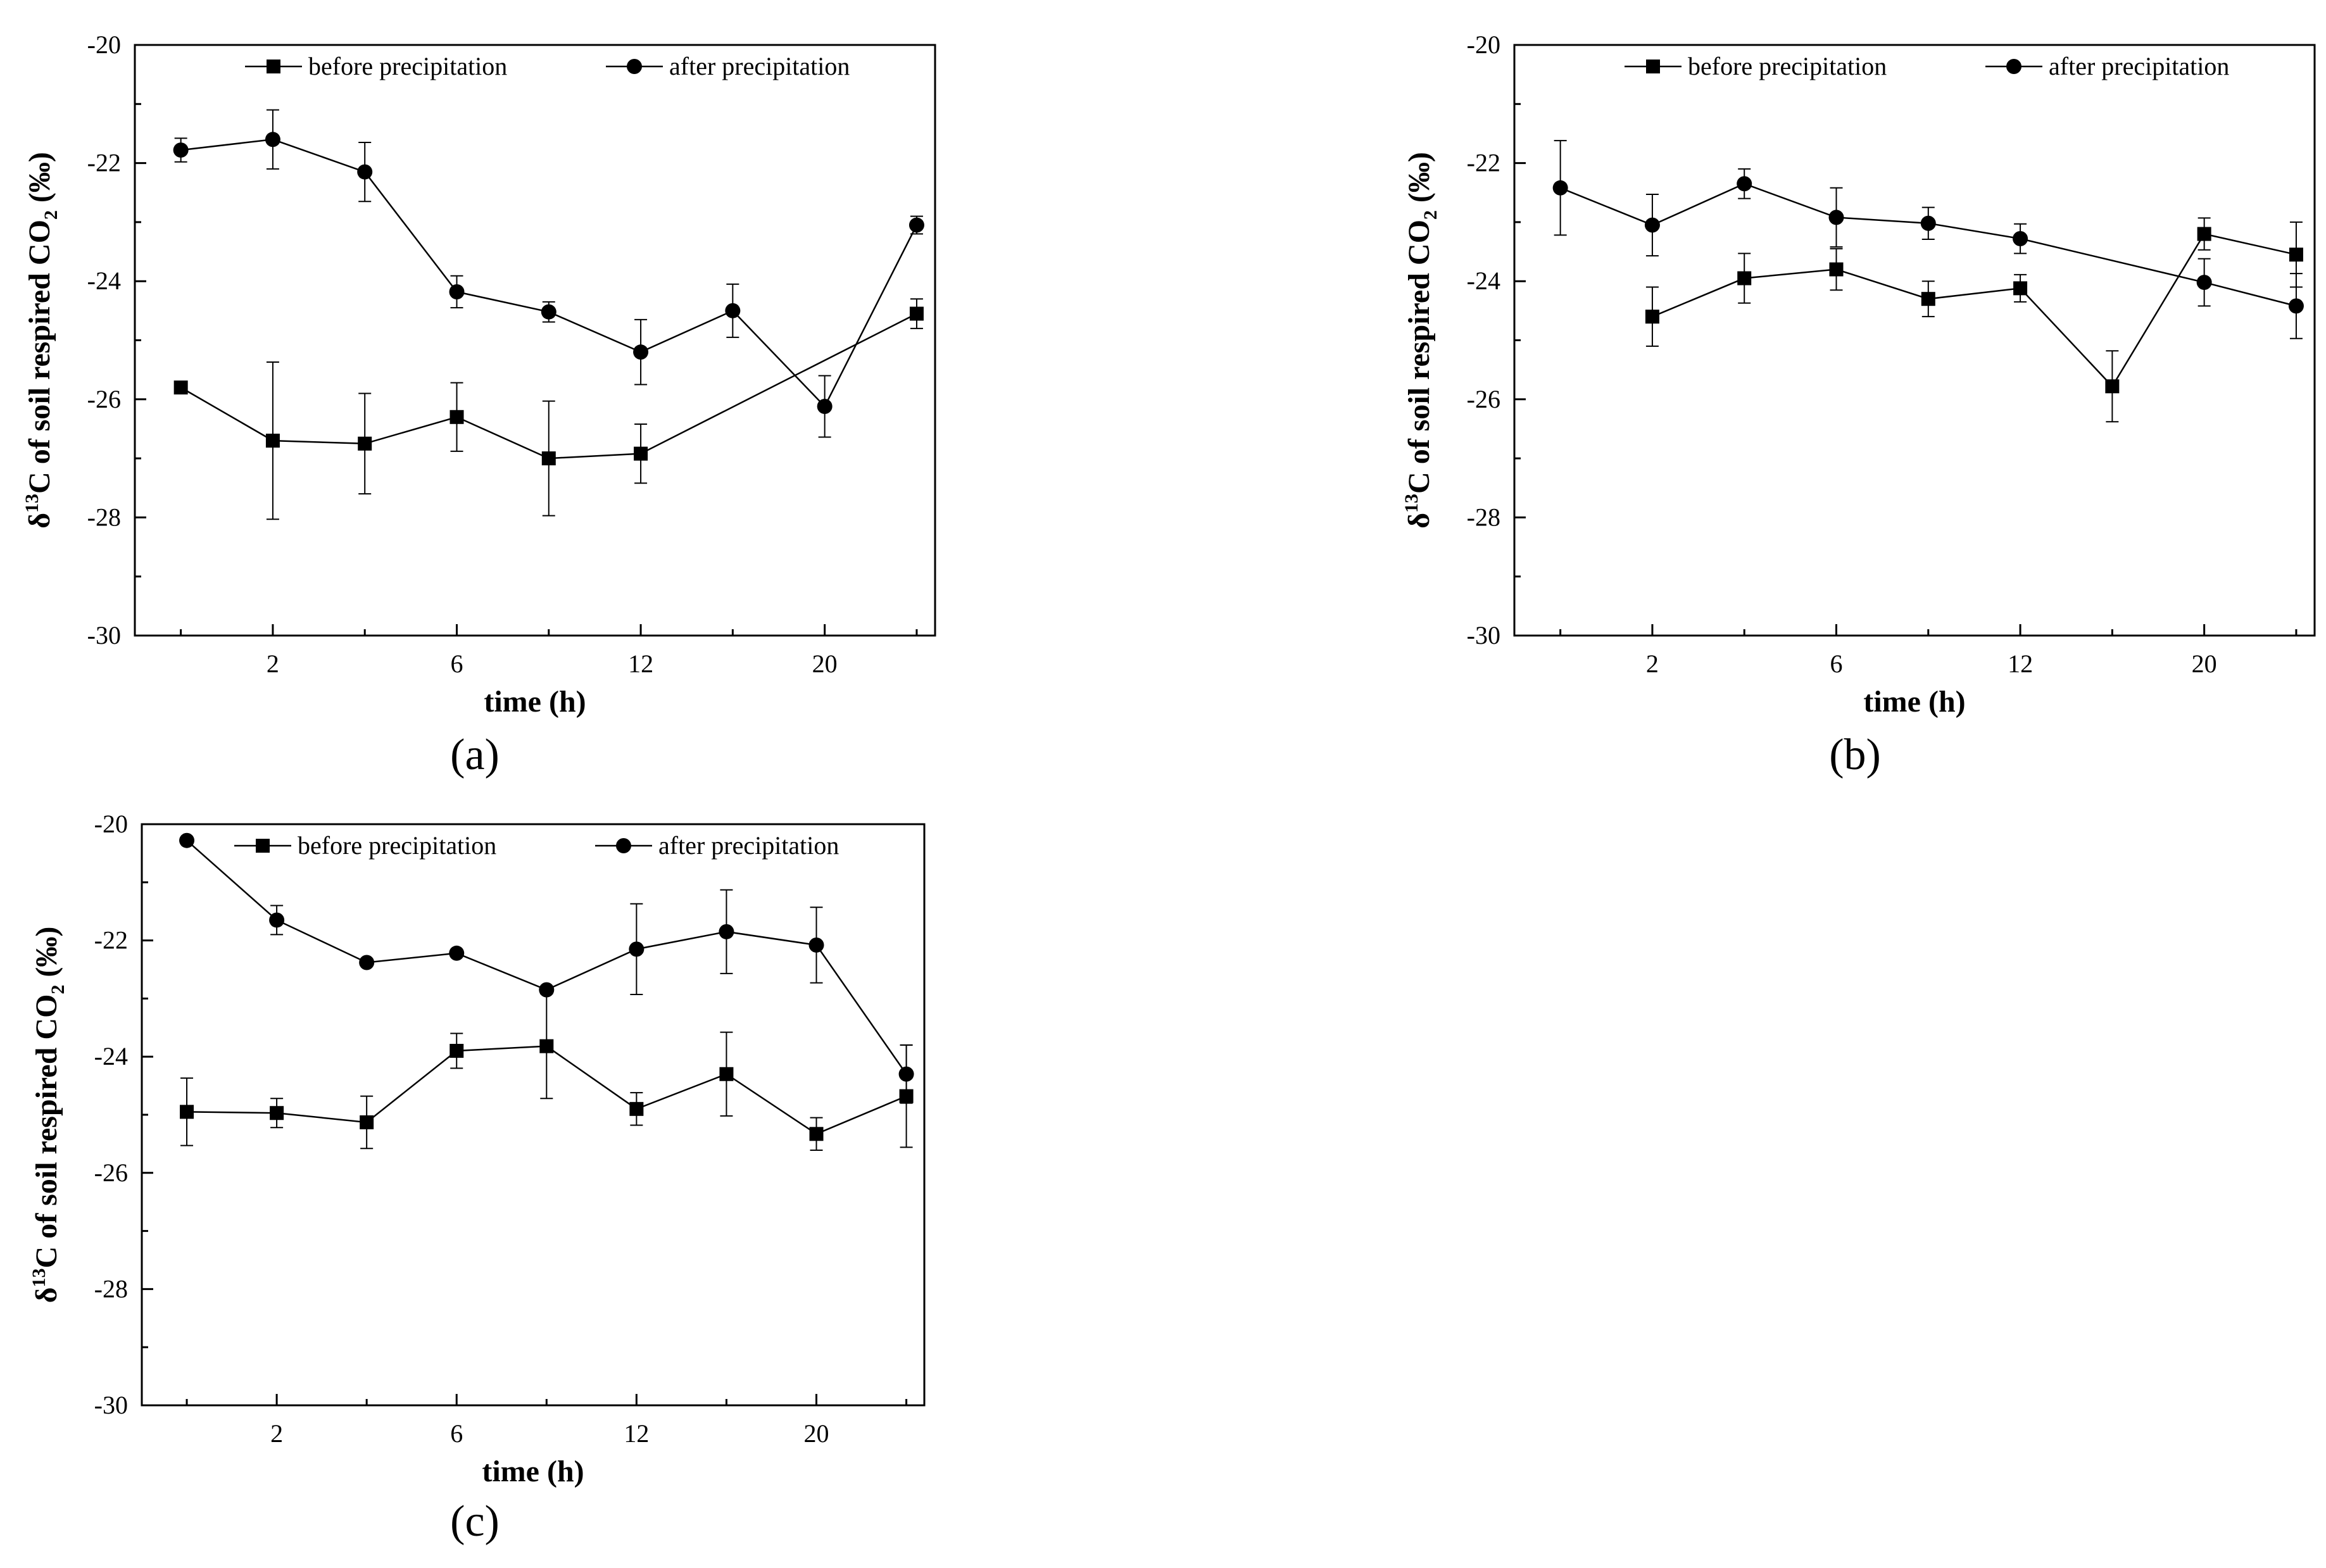 Image resolution: width=2326 pixels, height=1568 pixels. I want to click on y-axis-title: δ13C of soil respired CO2 (‰), so click(1421, 340).